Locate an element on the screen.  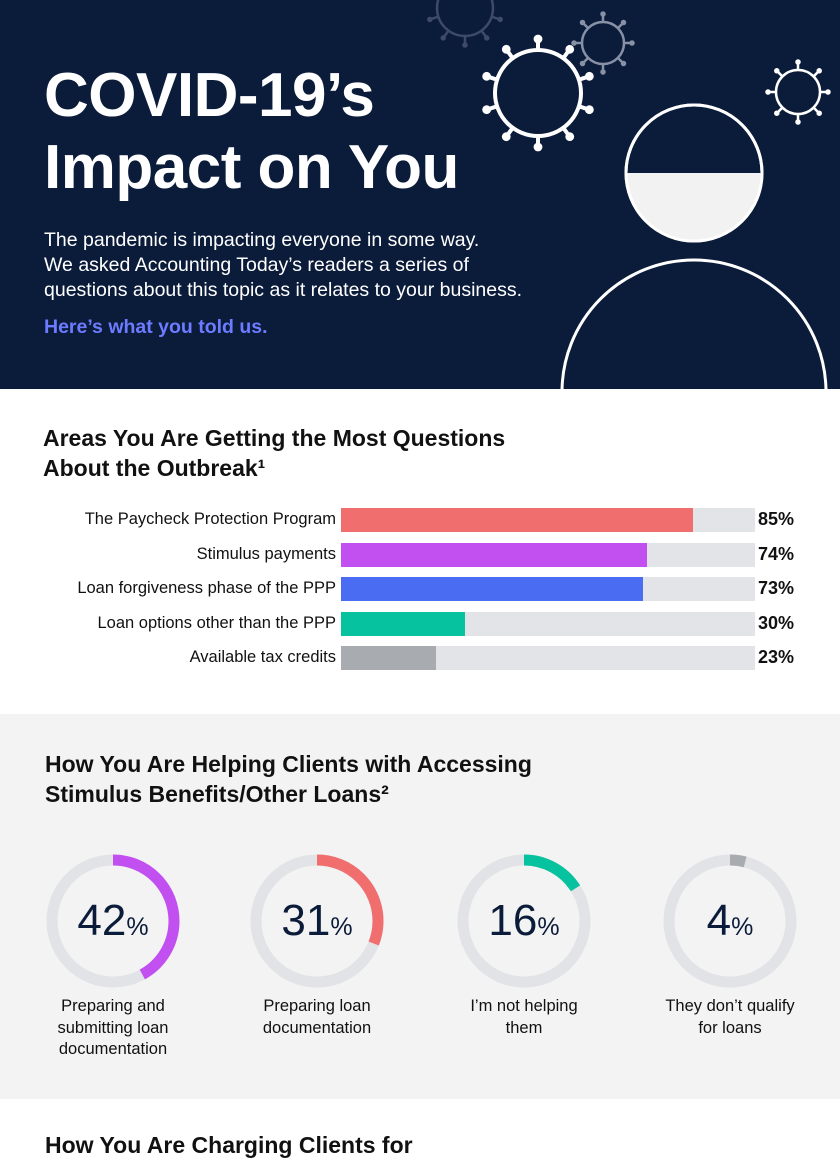
bar-value-label: 30% is located at coordinates (776, 622).